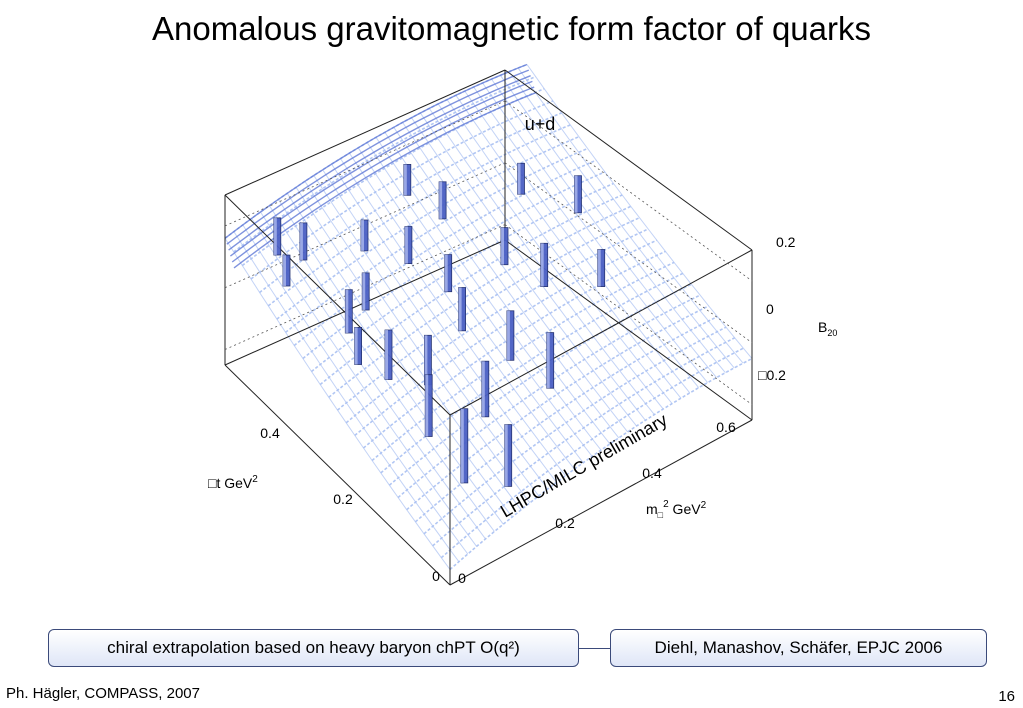  Describe the element at coordinates (436, 576) in the screenshot. I see `y-tick-0: 0` at that location.